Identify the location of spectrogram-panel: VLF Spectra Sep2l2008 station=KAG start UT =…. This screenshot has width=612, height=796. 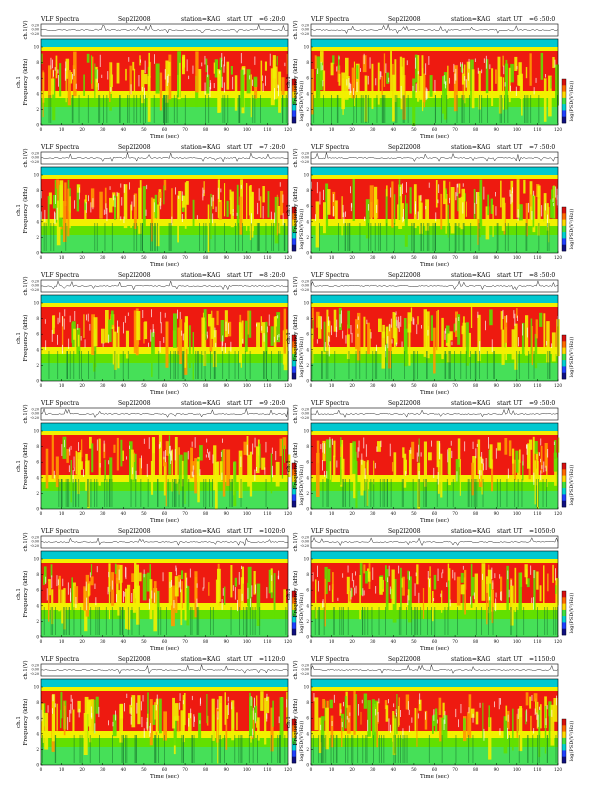
(160, 462).